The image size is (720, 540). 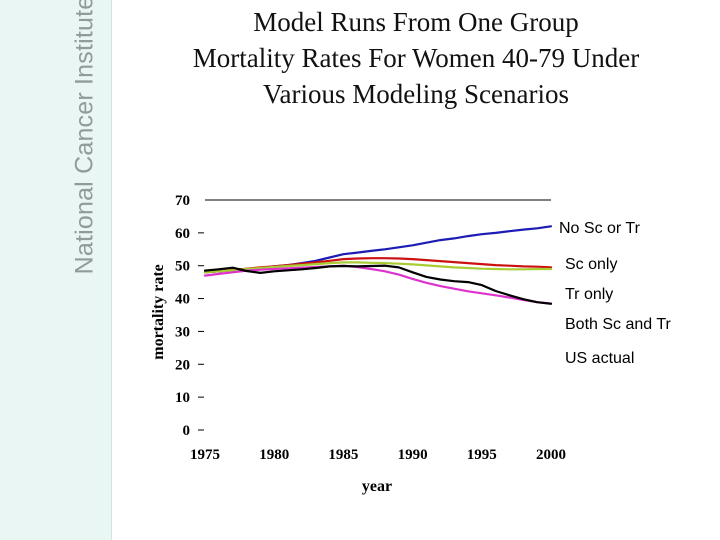 What do you see at coordinates (416, 94) in the screenshot?
I see `title-line-3: Various Modeling Scenarios` at bounding box center [416, 94].